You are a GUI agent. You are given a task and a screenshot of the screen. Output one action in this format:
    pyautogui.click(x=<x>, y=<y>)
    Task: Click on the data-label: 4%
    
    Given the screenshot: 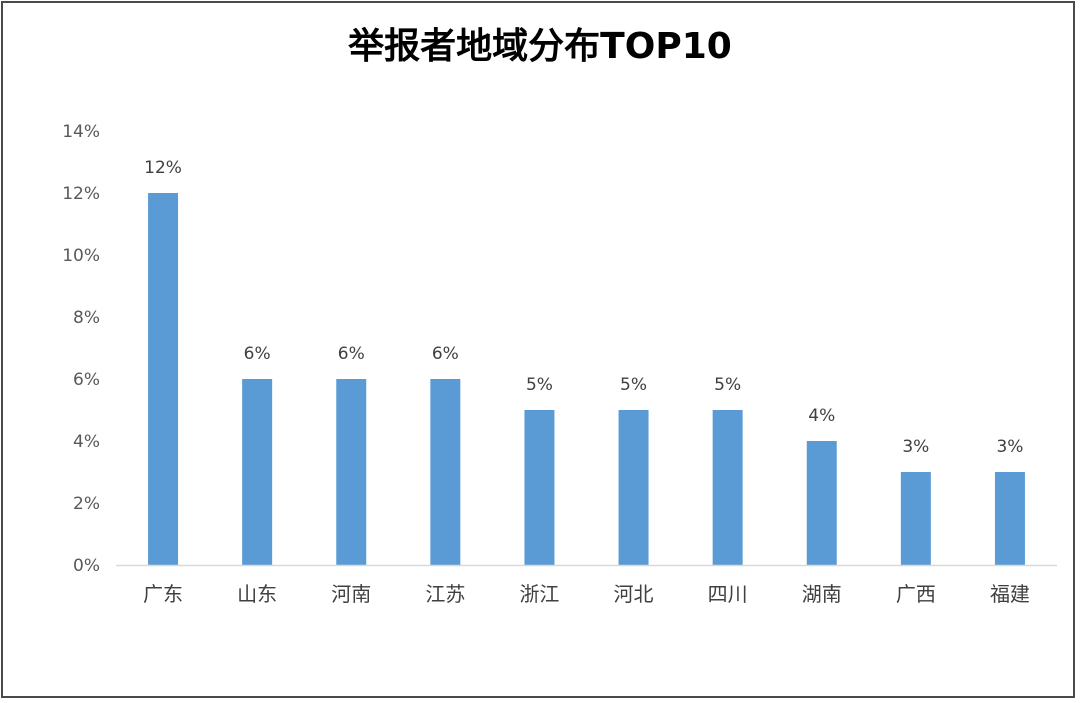 What is the action you would take?
    pyautogui.click(x=821, y=416)
    